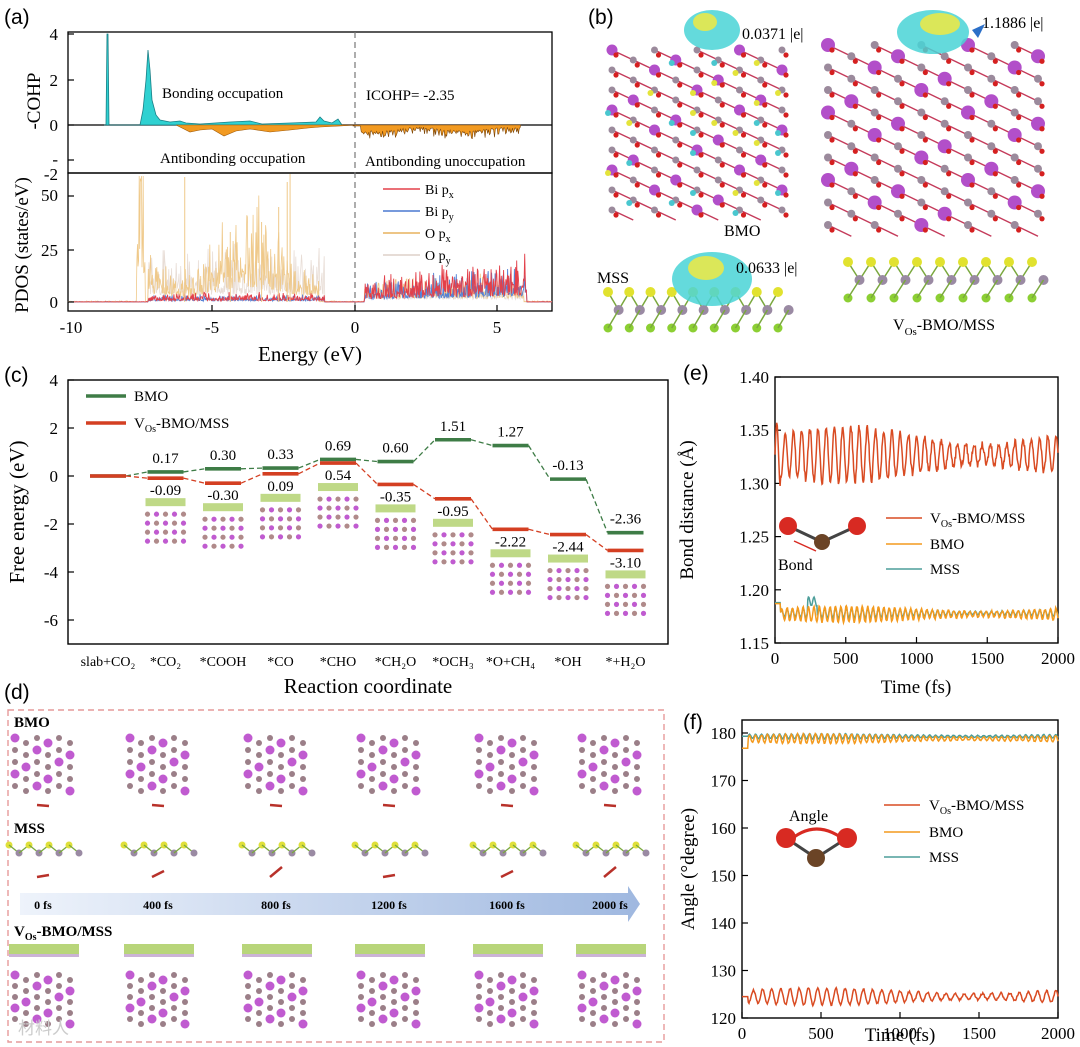 This screenshot has width=1080, height=1047. I want to click on mss-slab, so click(390, 949).